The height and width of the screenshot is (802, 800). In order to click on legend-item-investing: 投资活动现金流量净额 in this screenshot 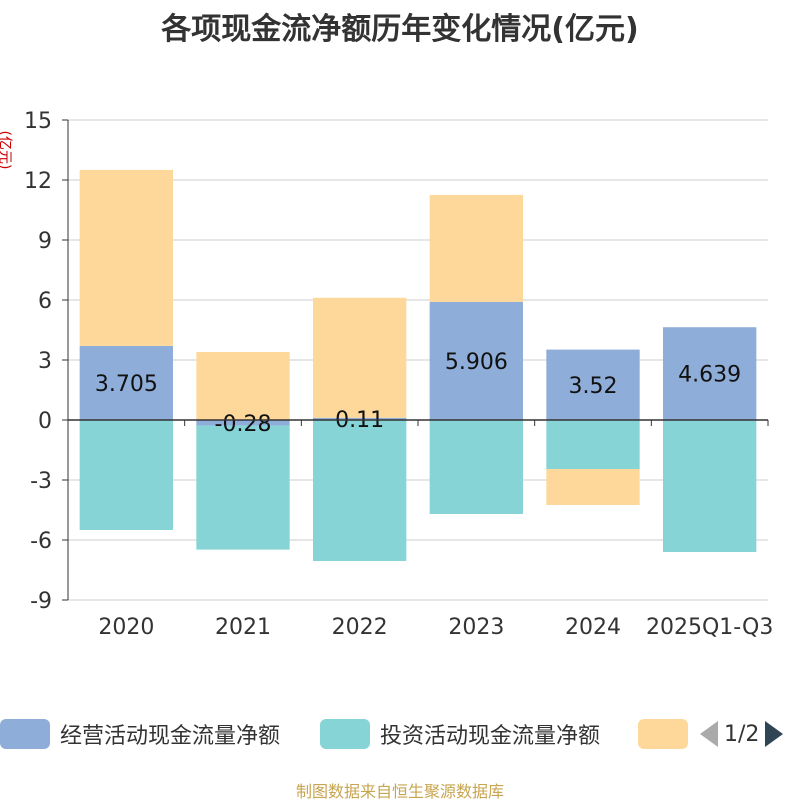, I will do `click(460, 734)`.